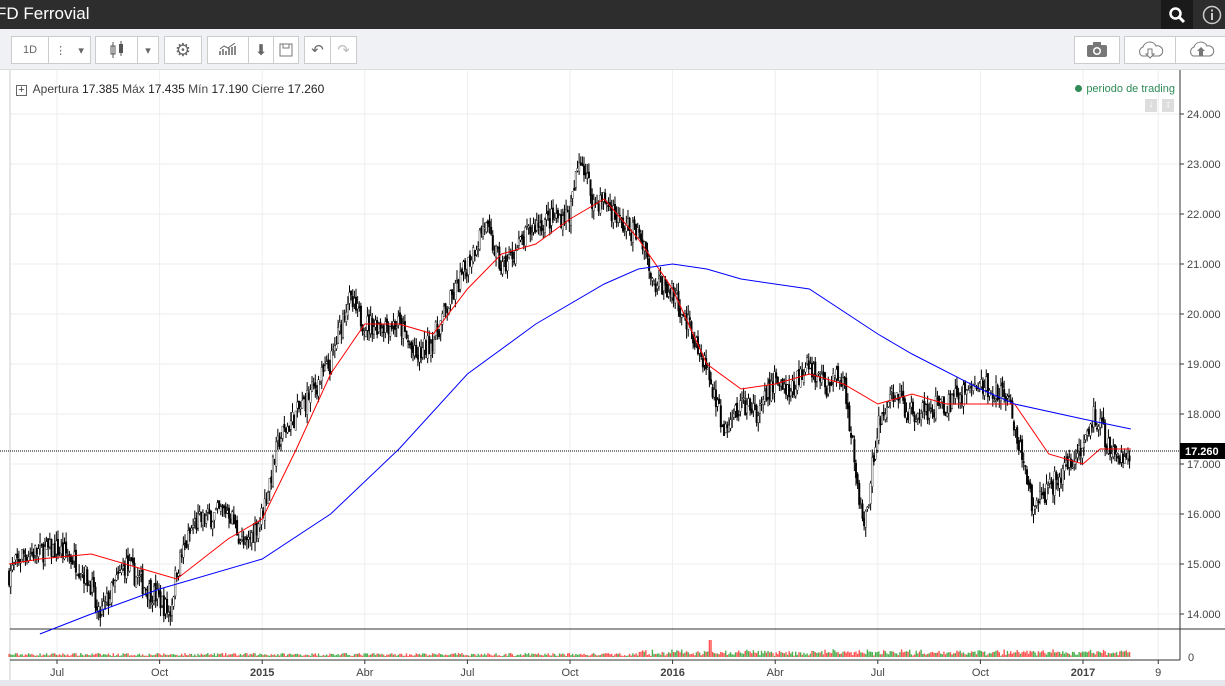 The height and width of the screenshot is (686, 1225). I want to click on chart-type-button, so click(116, 50).